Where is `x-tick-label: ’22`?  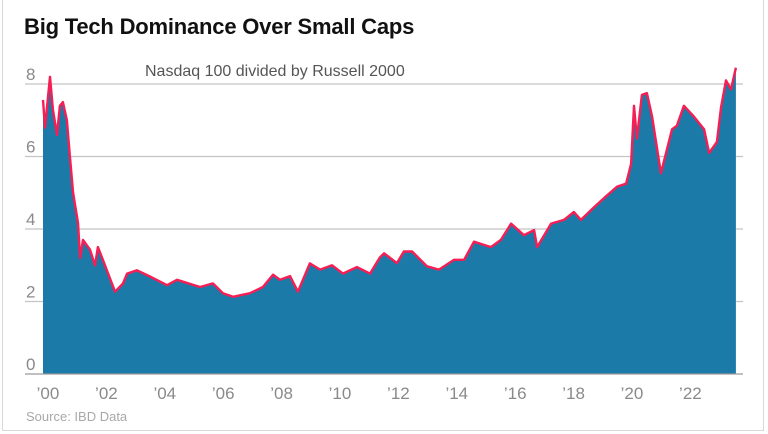
x-tick-label: ’22 is located at coordinates (690, 393).